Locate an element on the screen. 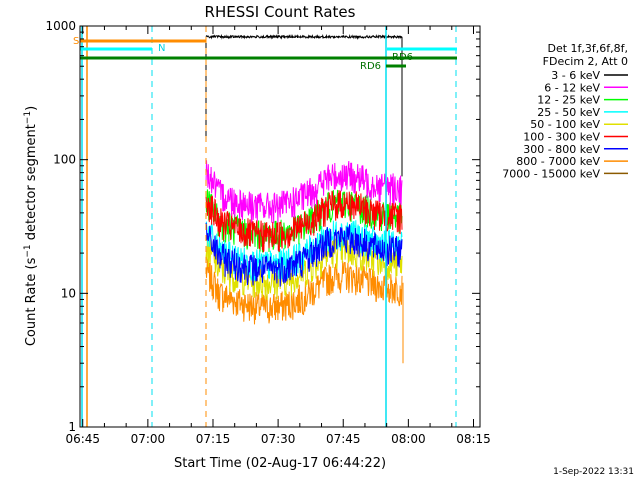 The width and height of the screenshot is (640, 485). footer-date: 1-Sep-2022 13:31 is located at coordinates (593, 472).